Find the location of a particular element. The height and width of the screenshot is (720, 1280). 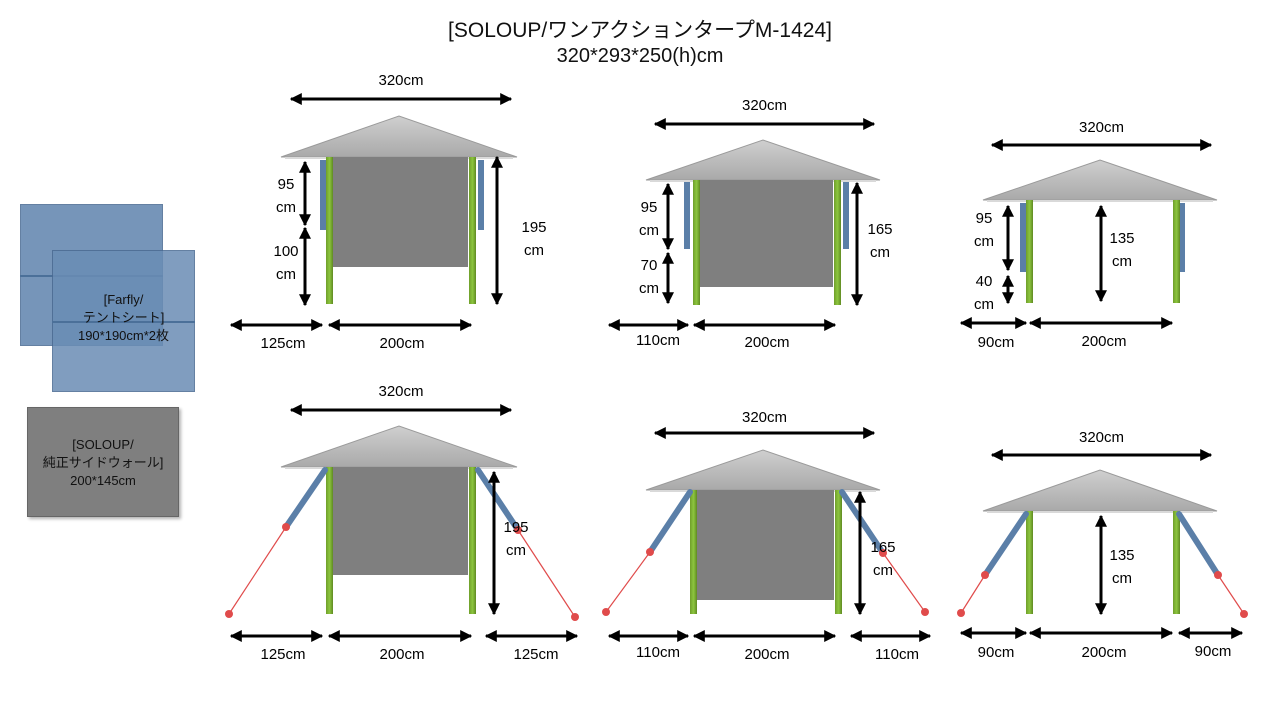

bottom-2-side-wall is located at coordinates (765, 545).